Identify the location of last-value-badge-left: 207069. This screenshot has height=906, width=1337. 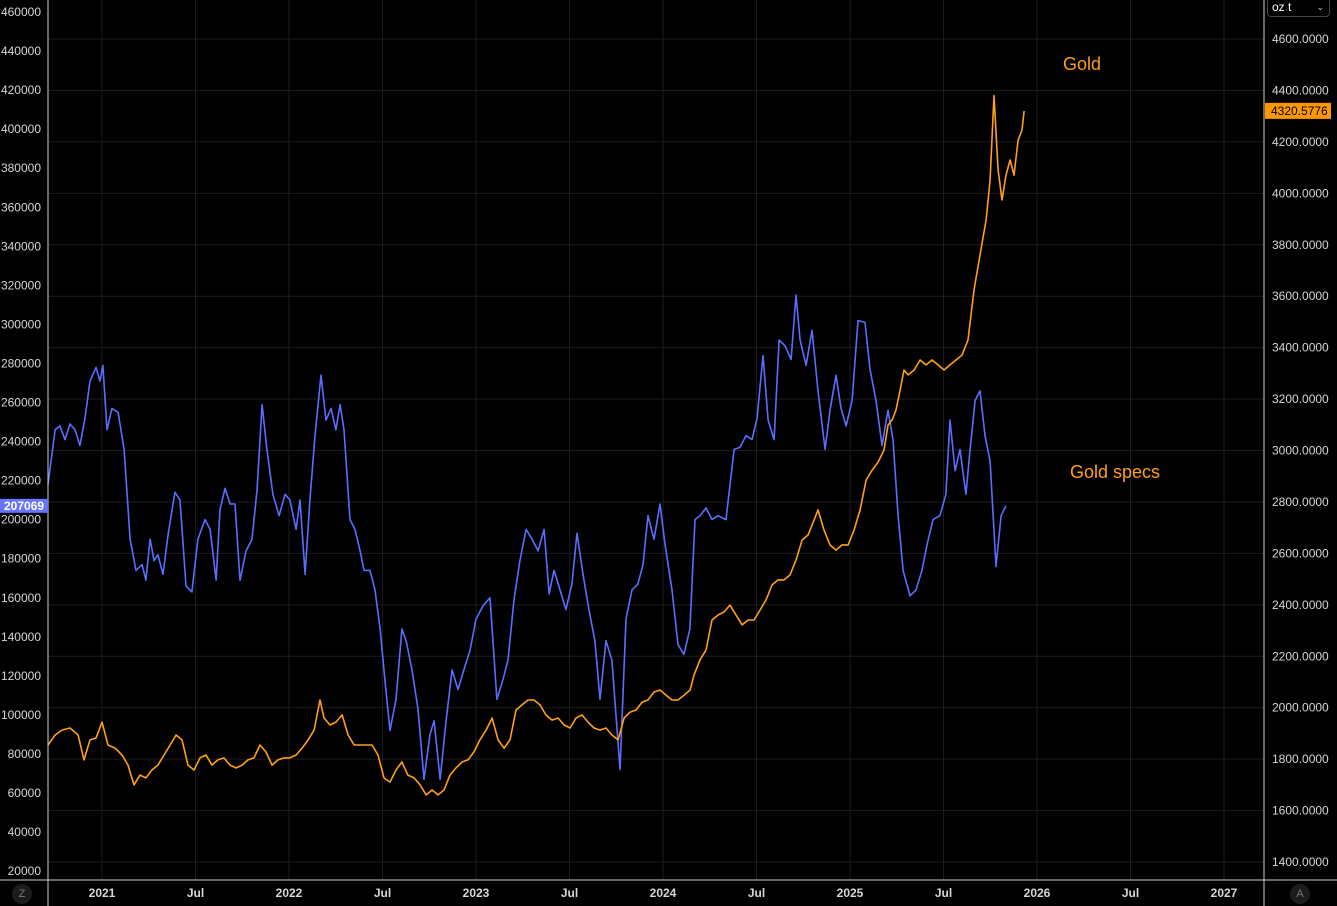
(24, 506).